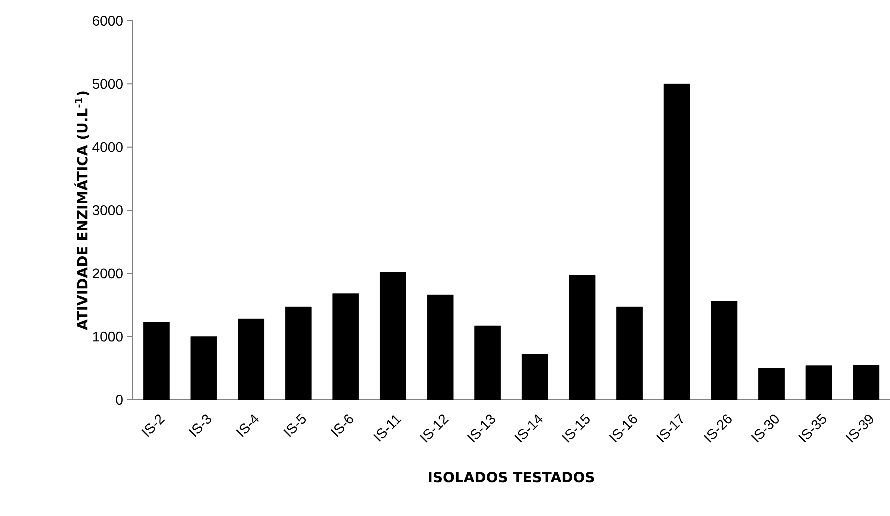  Describe the element at coordinates (511, 477) in the screenshot. I see `x-axis-title: ISOLADOS TESTADOS` at that location.